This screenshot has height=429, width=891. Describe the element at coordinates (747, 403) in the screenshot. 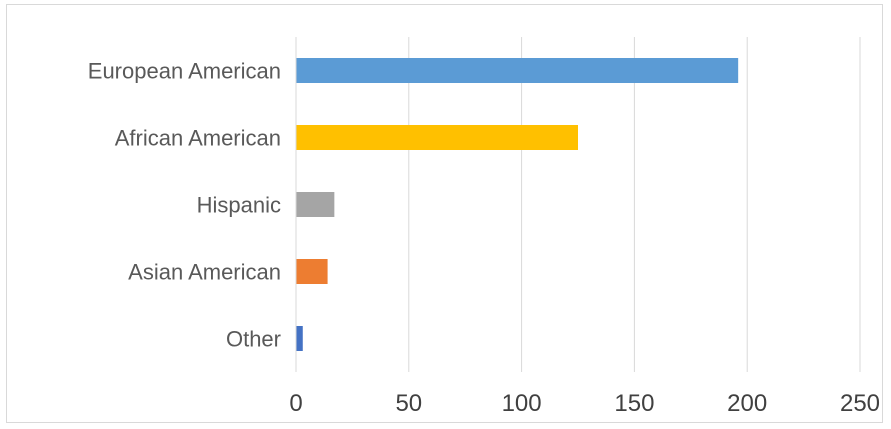

I see `x-tick-label-200: 200` at that location.